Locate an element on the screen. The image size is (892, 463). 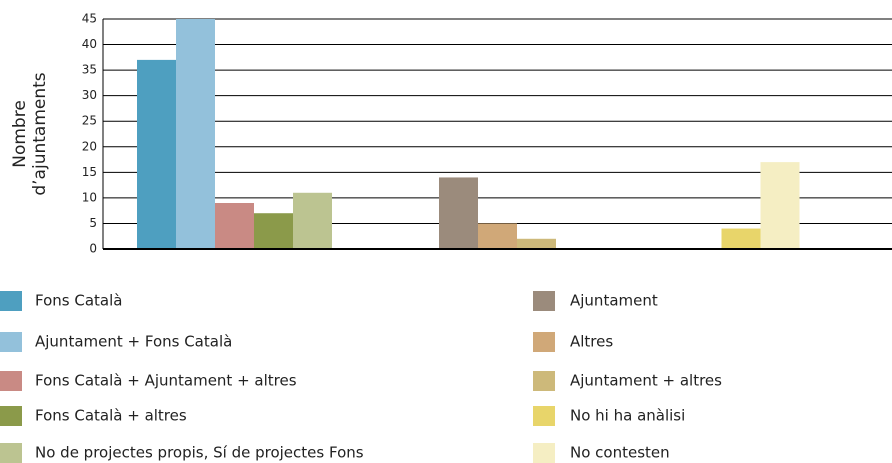
y-tick-label: 5 is located at coordinates (93, 223).